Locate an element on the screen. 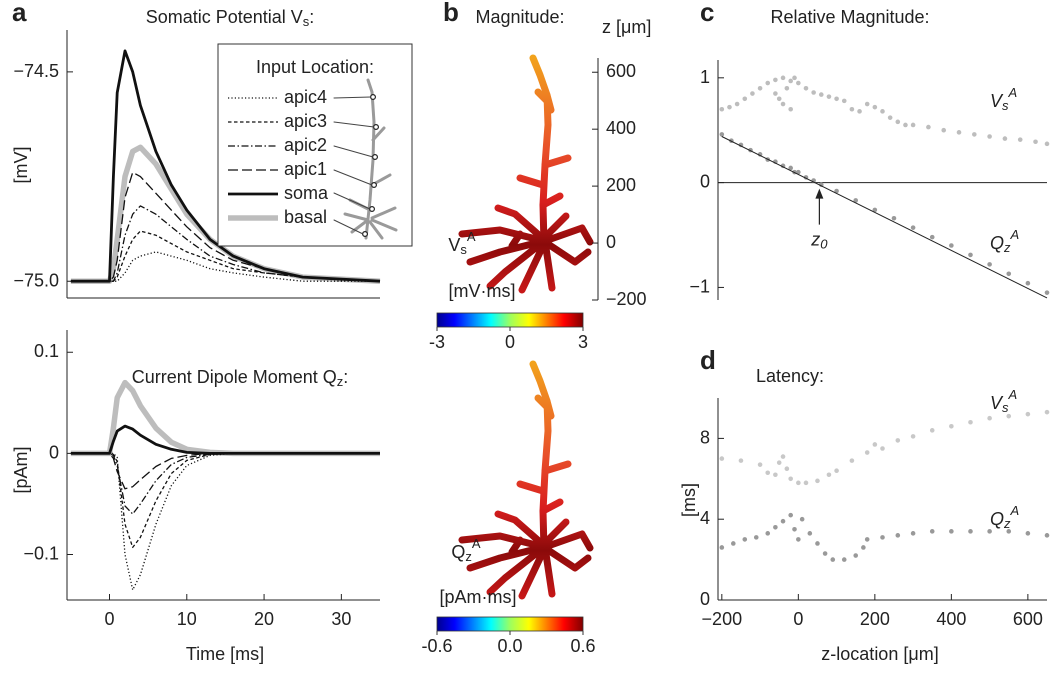 The width and height of the screenshot is (1050, 676). y-axis-label: [pAm] is located at coordinates (21, 469).